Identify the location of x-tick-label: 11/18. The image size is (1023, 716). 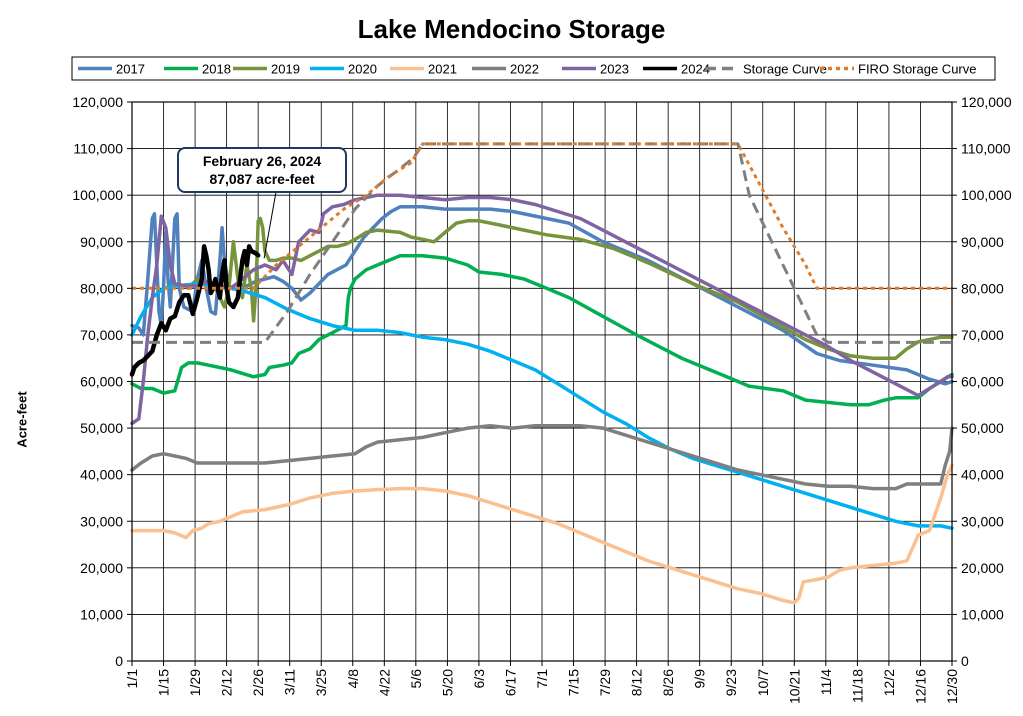
(857, 686).